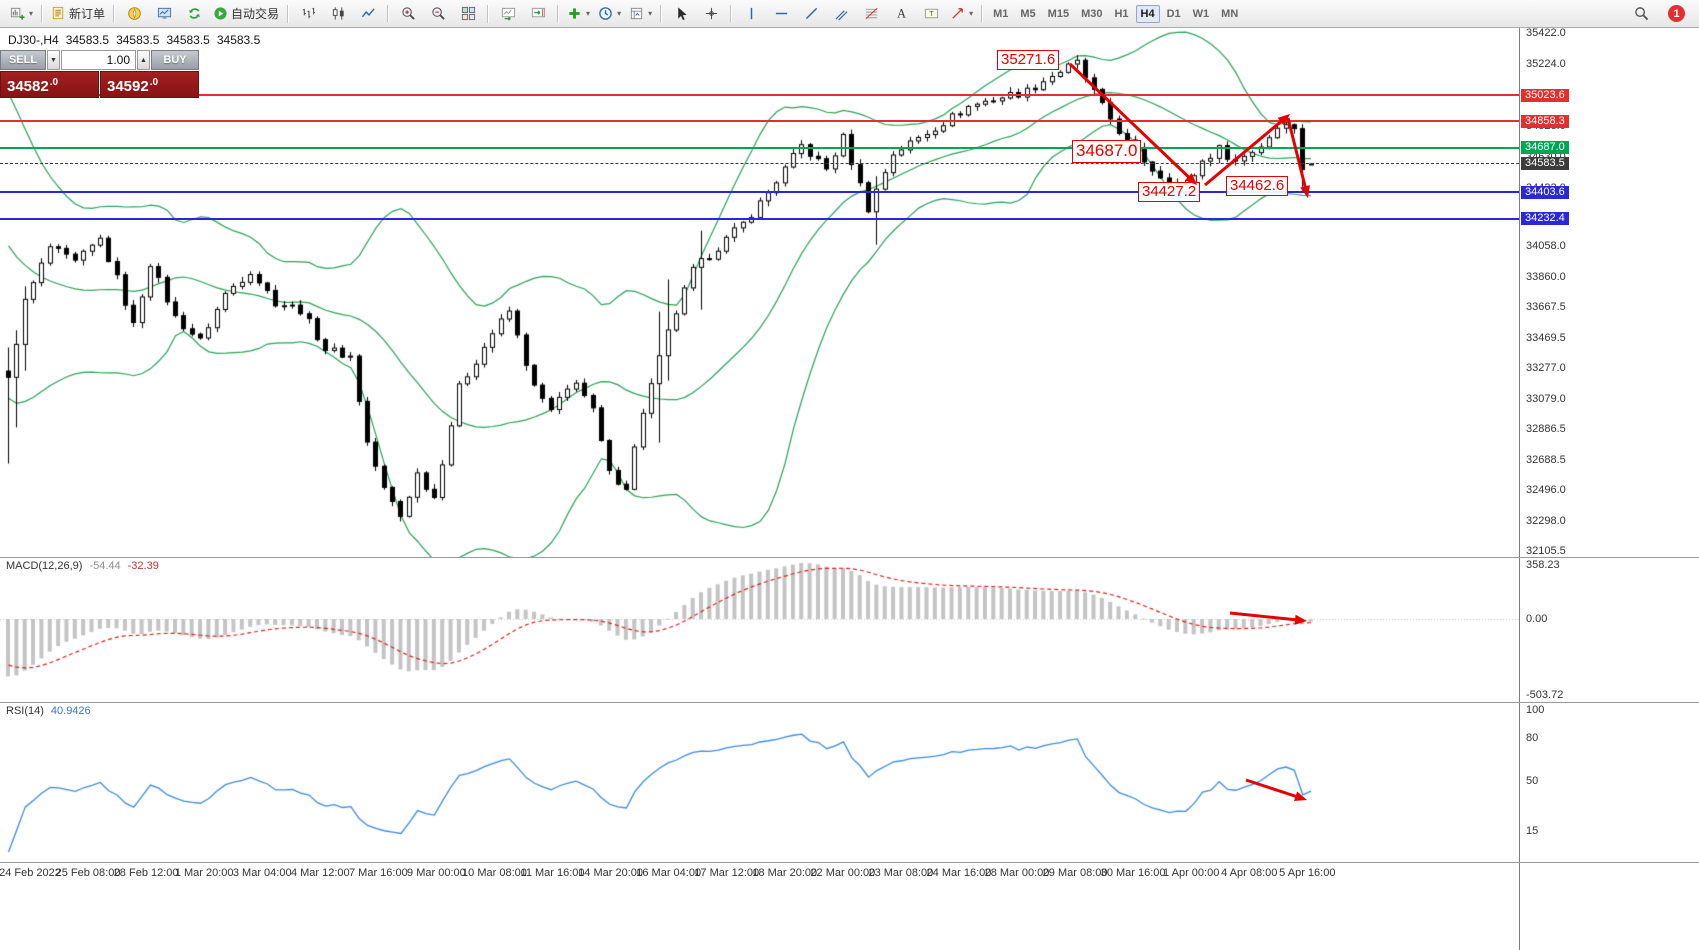 The width and height of the screenshot is (1699, 950). What do you see at coordinates (188, 40) in the screenshot?
I see `low-value: 34583.5` at bounding box center [188, 40].